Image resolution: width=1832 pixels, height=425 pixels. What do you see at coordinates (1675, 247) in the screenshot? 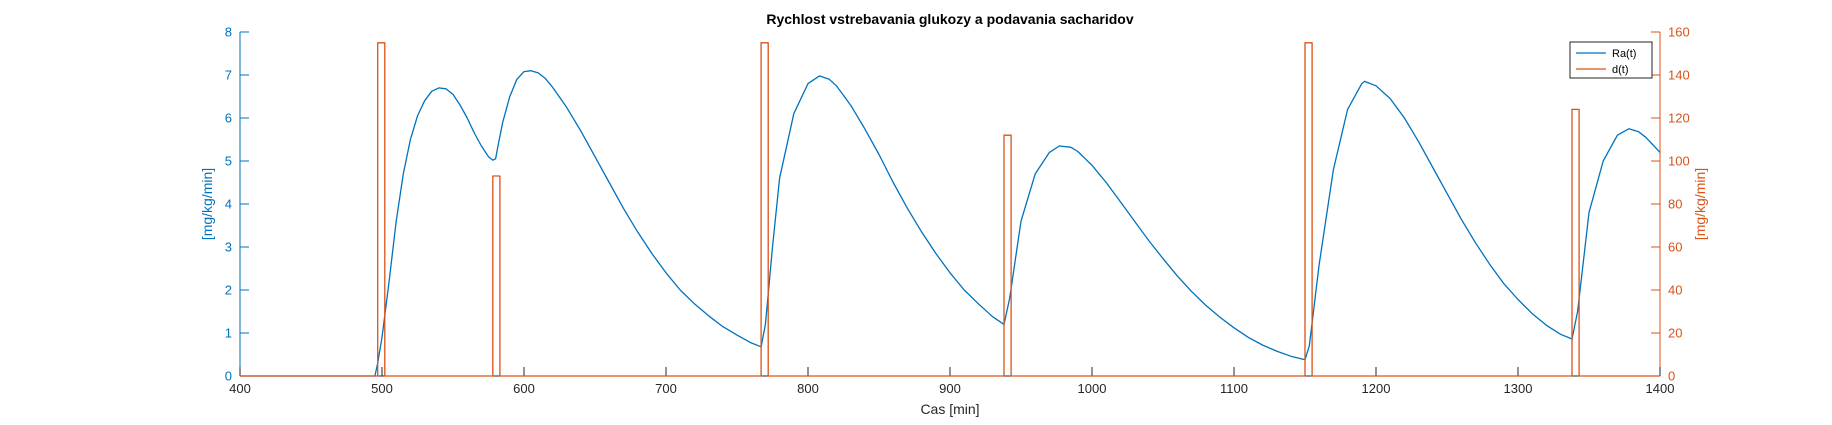
I see `y-right-tick-label: 60` at bounding box center [1675, 247].